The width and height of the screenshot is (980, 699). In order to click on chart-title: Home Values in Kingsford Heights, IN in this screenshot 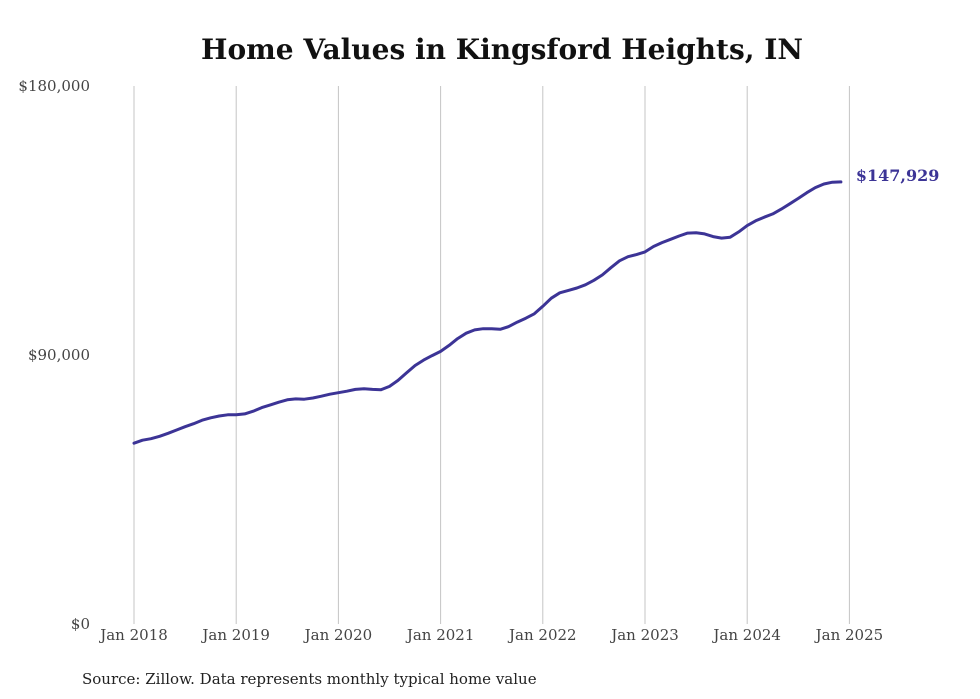, I will do `click(502, 49)`.